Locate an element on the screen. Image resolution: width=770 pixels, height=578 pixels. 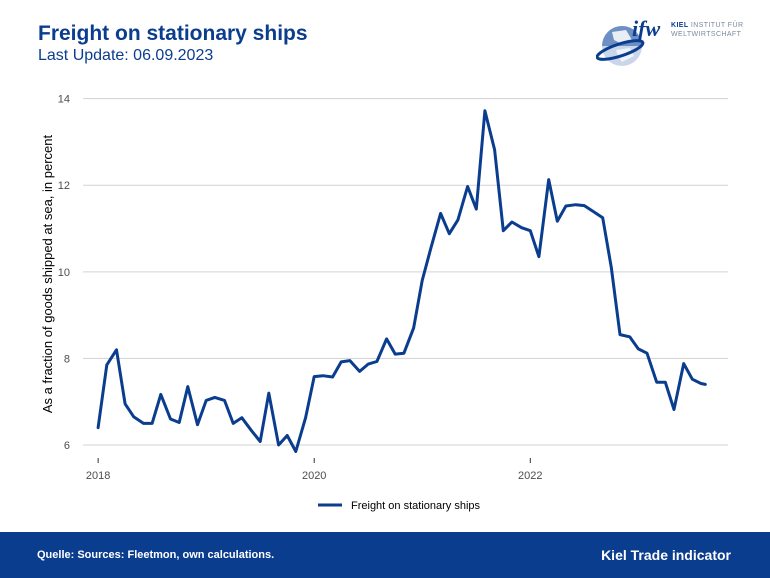
globe-icon is located at coordinates (620, 46).